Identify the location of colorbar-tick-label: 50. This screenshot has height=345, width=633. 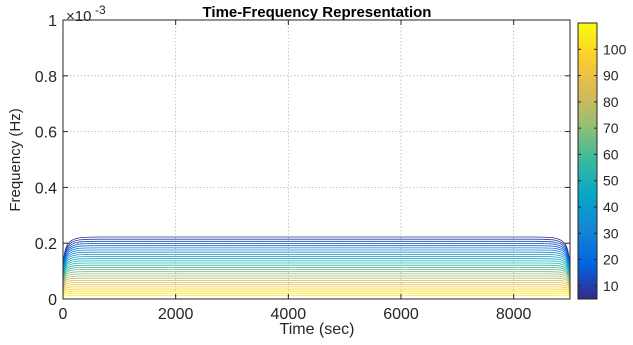
(611, 181).